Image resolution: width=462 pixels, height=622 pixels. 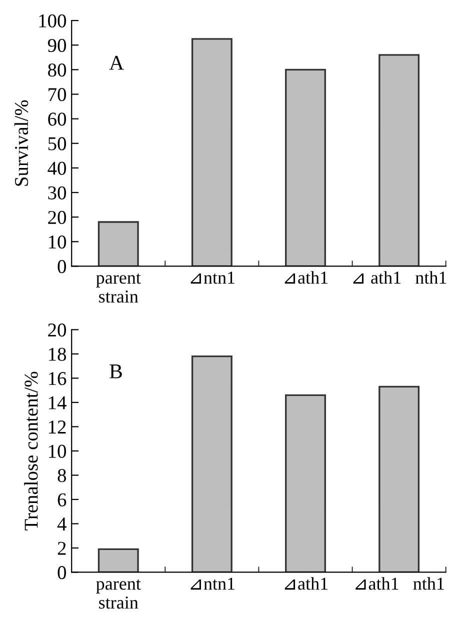 I want to click on y-tick-label: 18, so click(x=57, y=354).